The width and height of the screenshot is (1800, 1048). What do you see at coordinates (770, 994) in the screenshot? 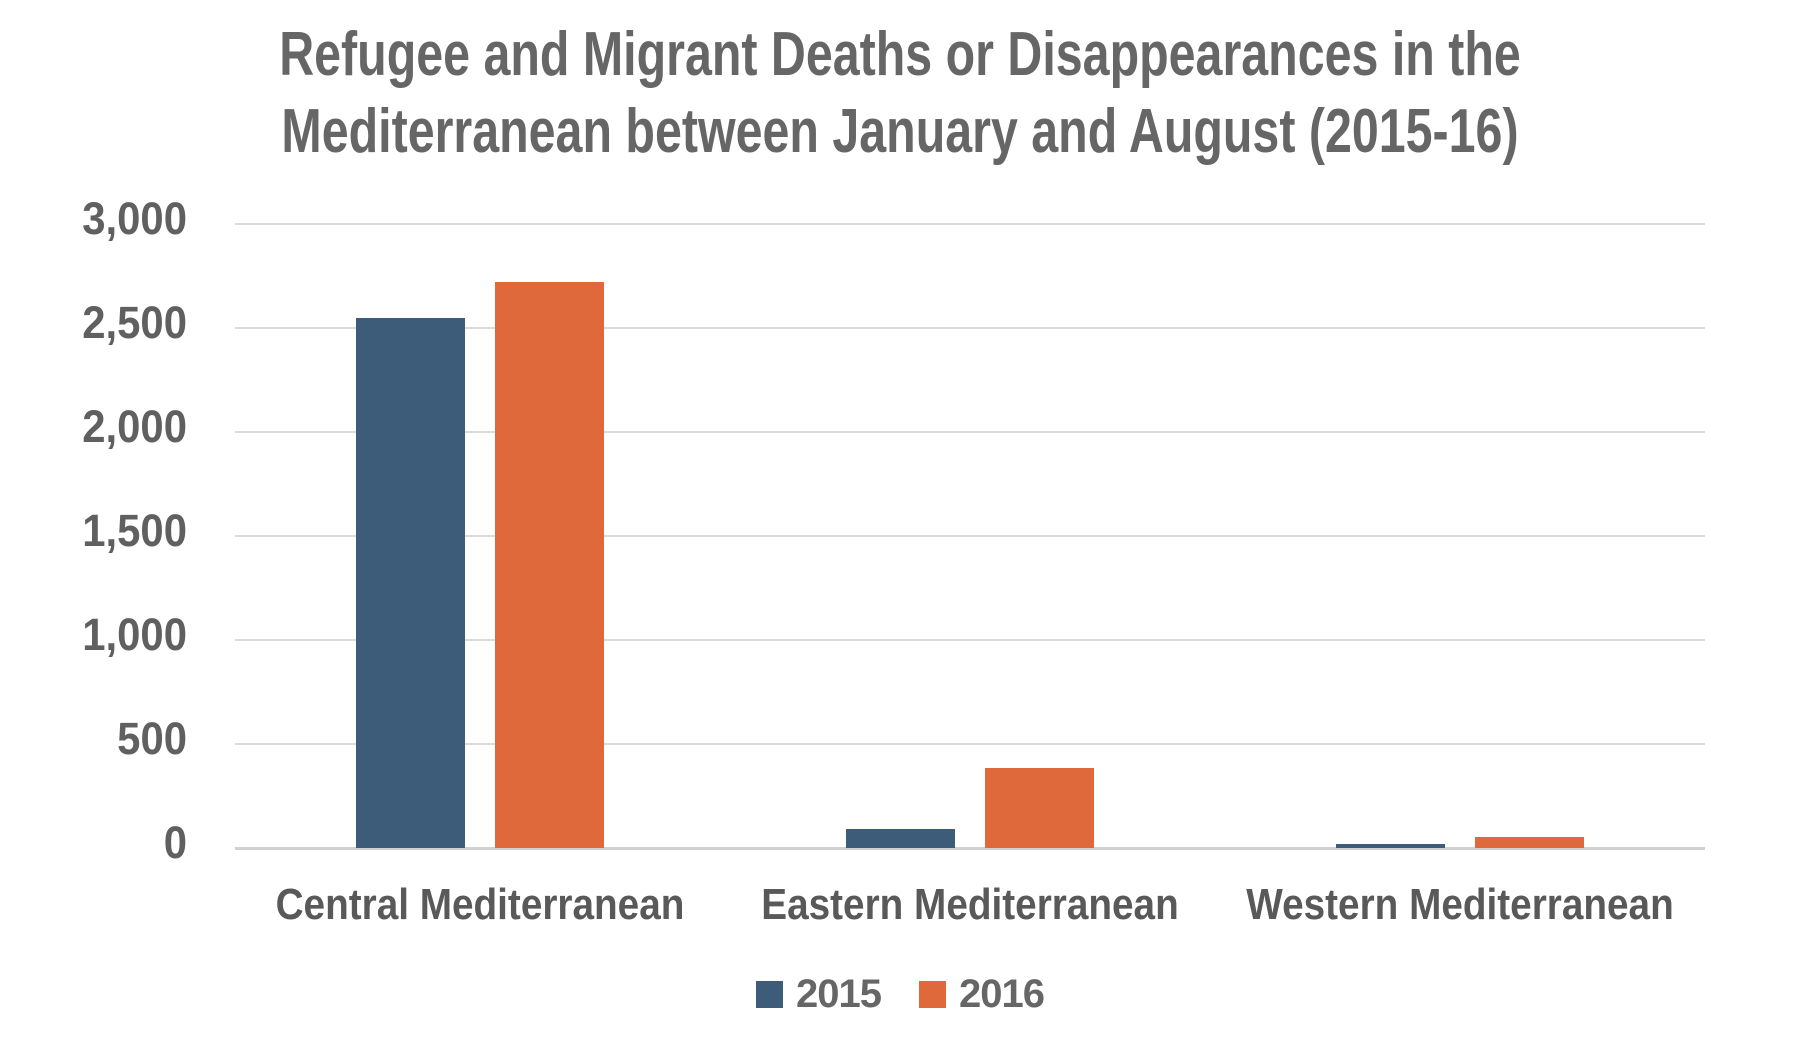
I see `legend-color-swatch-2015` at bounding box center [770, 994].